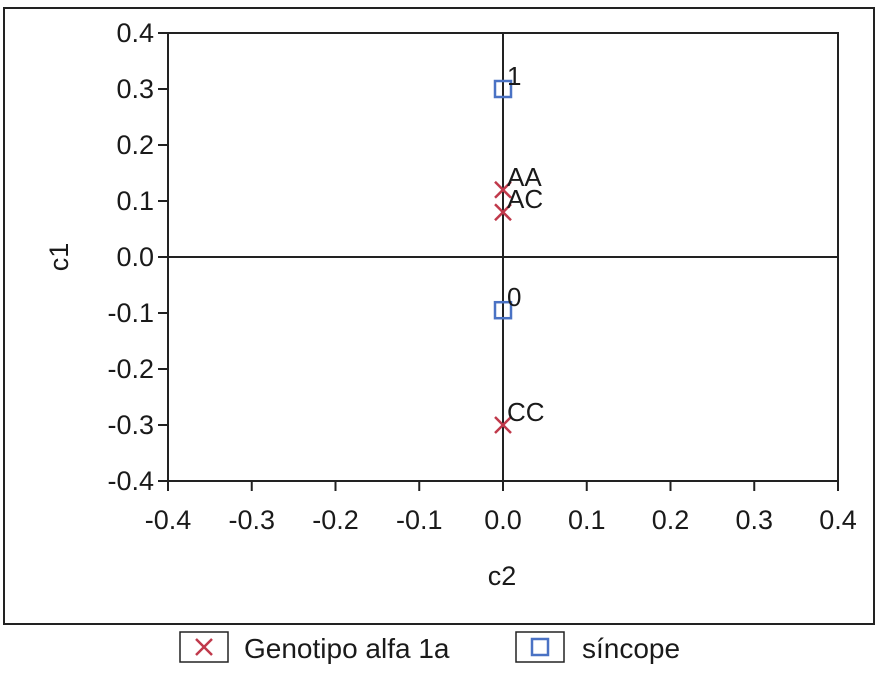 The image size is (876, 673). I want to click on point-label: CC, so click(526, 412).